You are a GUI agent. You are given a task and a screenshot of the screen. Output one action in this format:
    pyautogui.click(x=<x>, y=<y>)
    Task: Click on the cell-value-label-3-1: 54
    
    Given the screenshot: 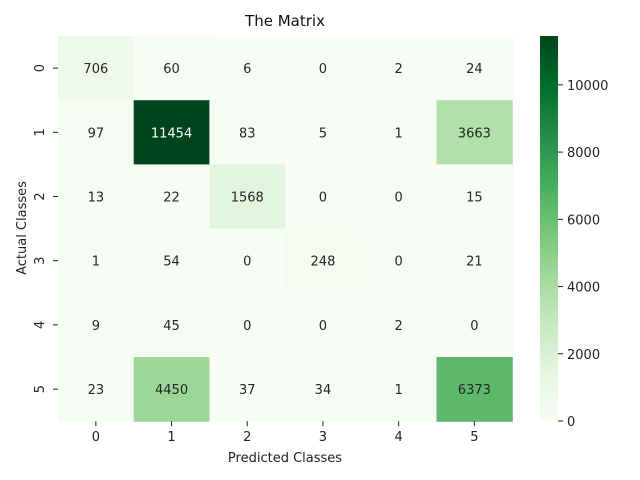 What is the action you would take?
    pyautogui.click(x=171, y=262)
    